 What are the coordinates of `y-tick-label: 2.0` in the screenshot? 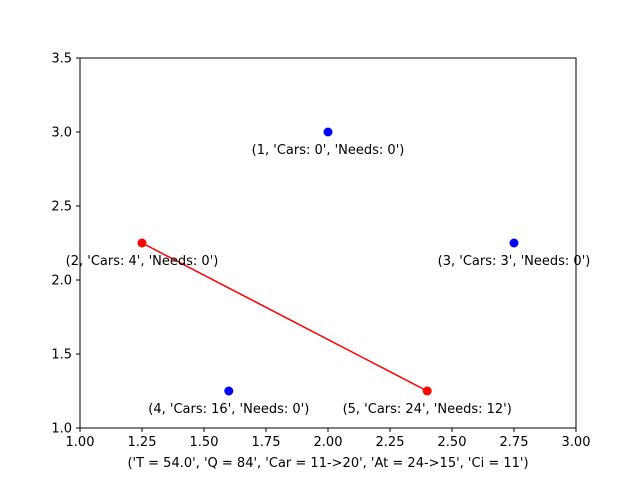 It's located at (61, 281).